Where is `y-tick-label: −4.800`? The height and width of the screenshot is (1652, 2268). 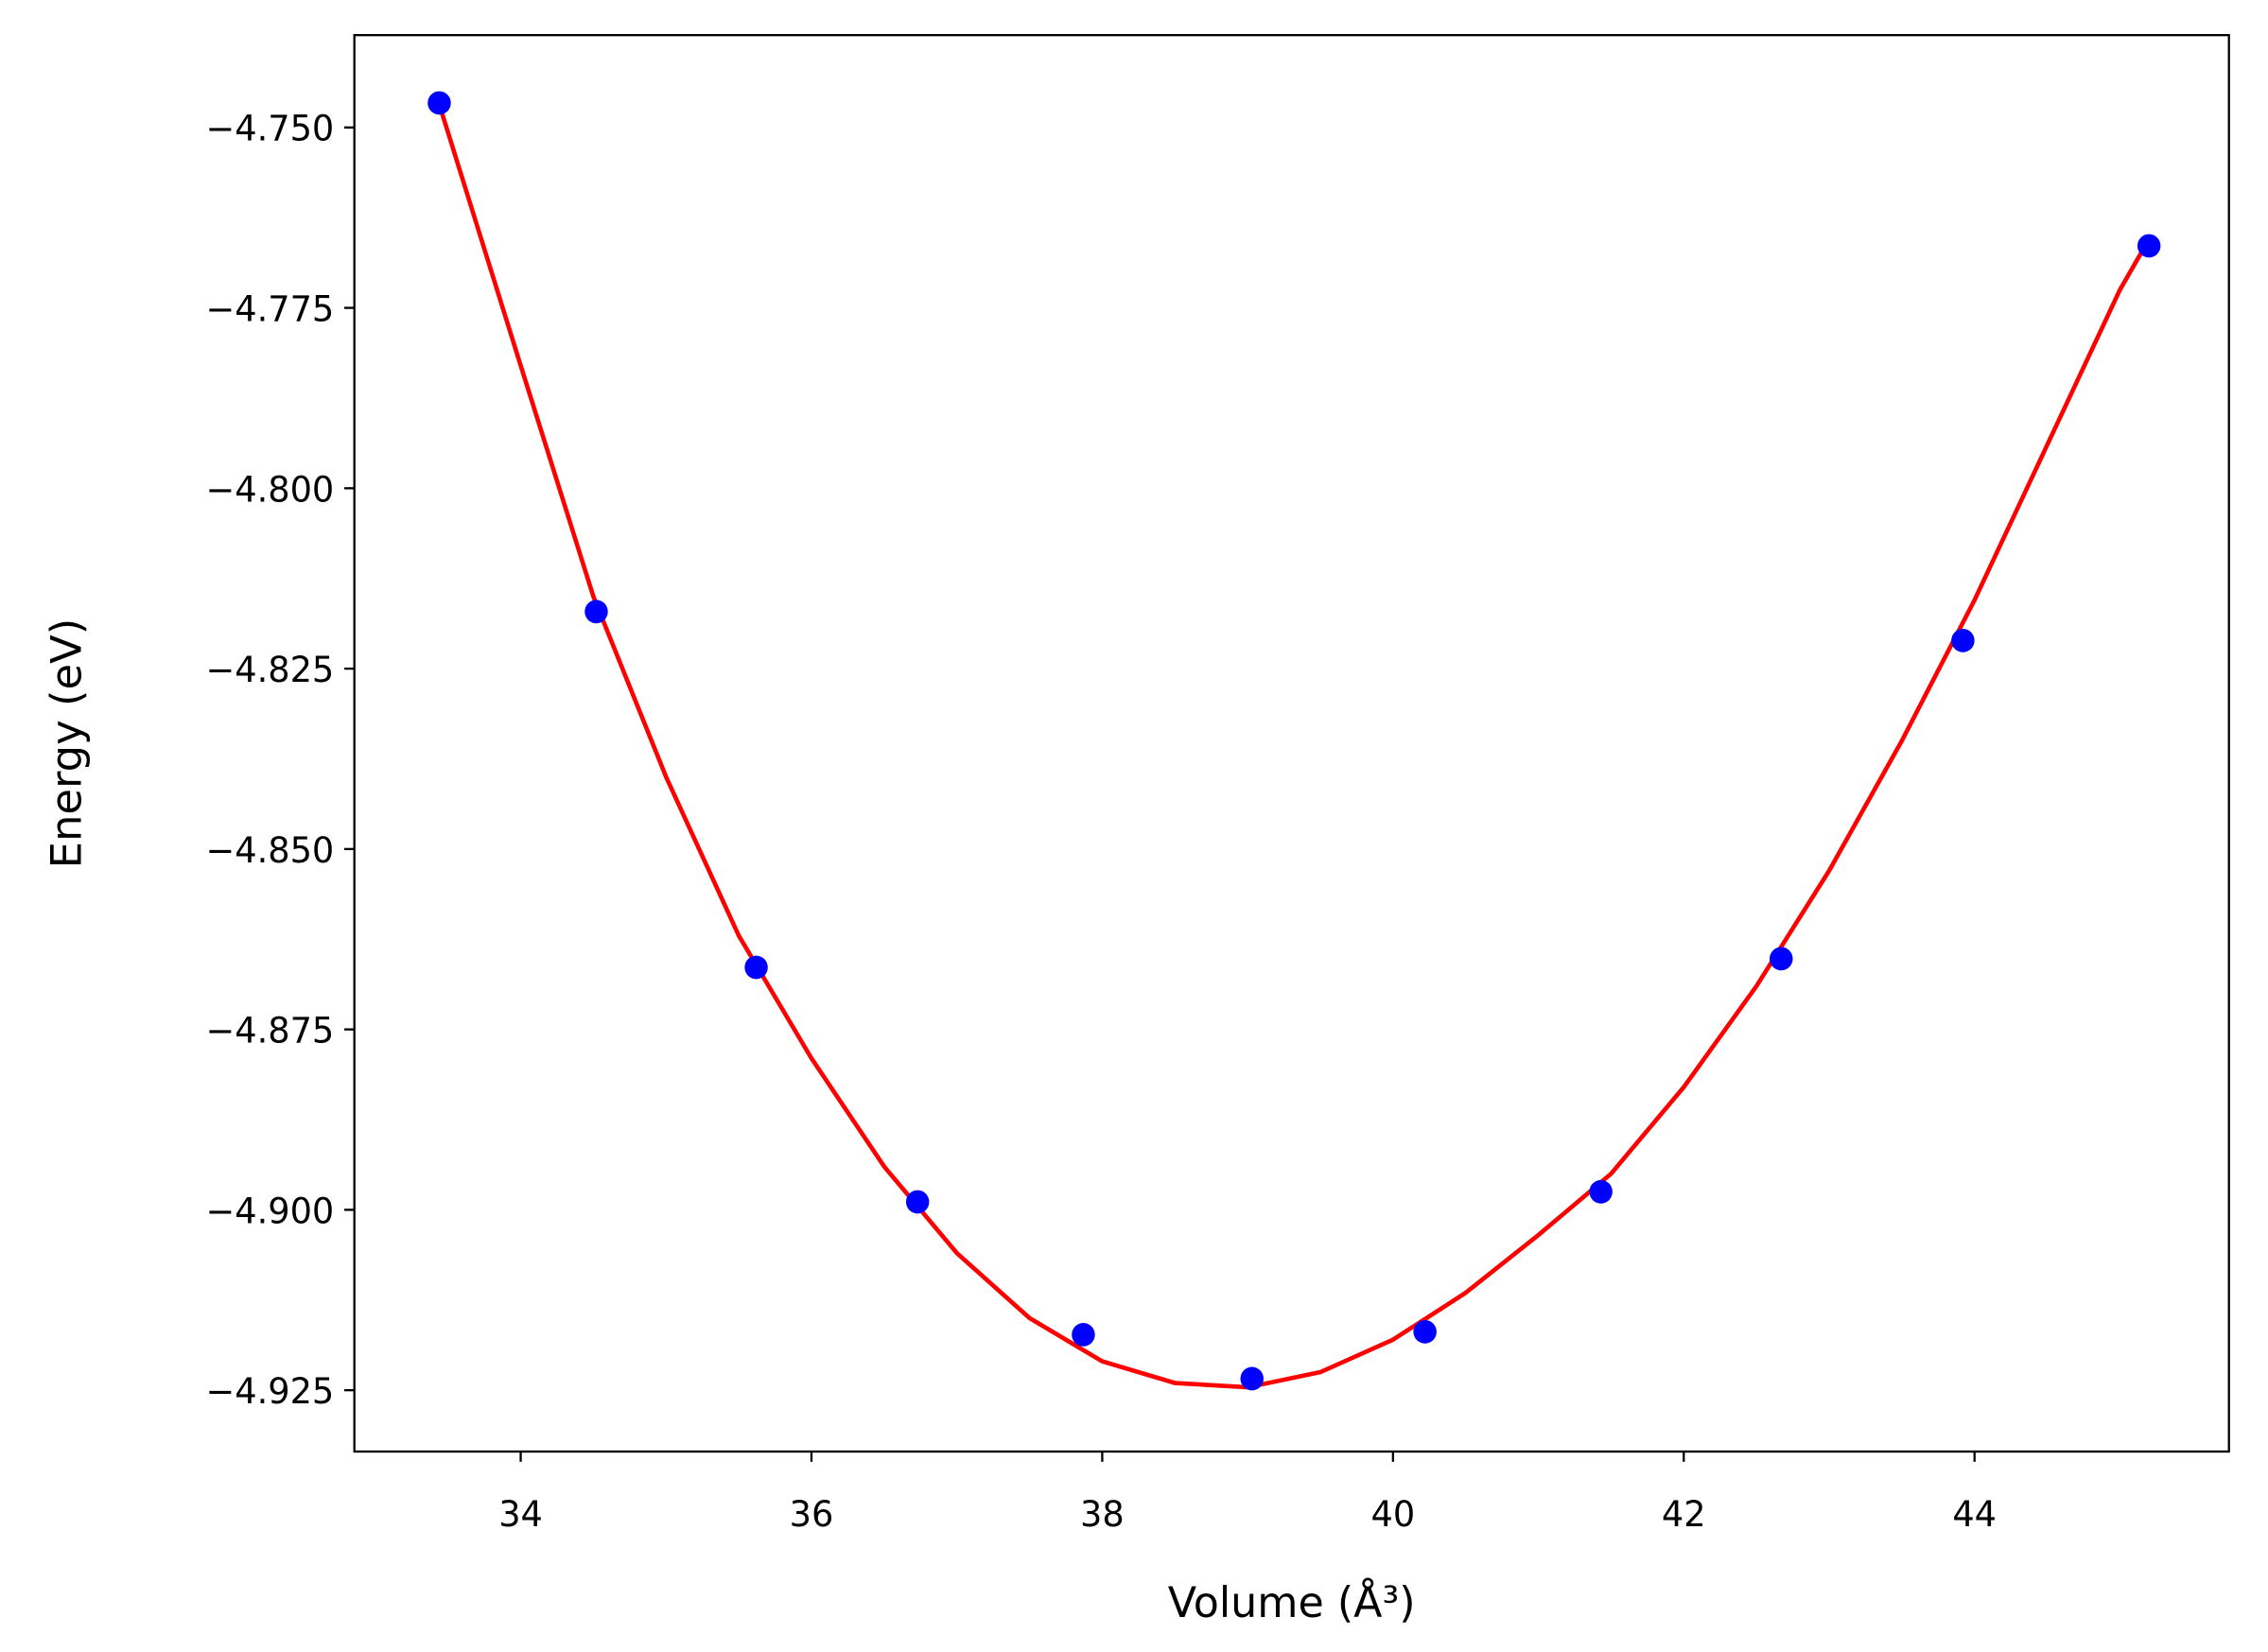
y-tick-label: −4.800 is located at coordinates (269, 490).